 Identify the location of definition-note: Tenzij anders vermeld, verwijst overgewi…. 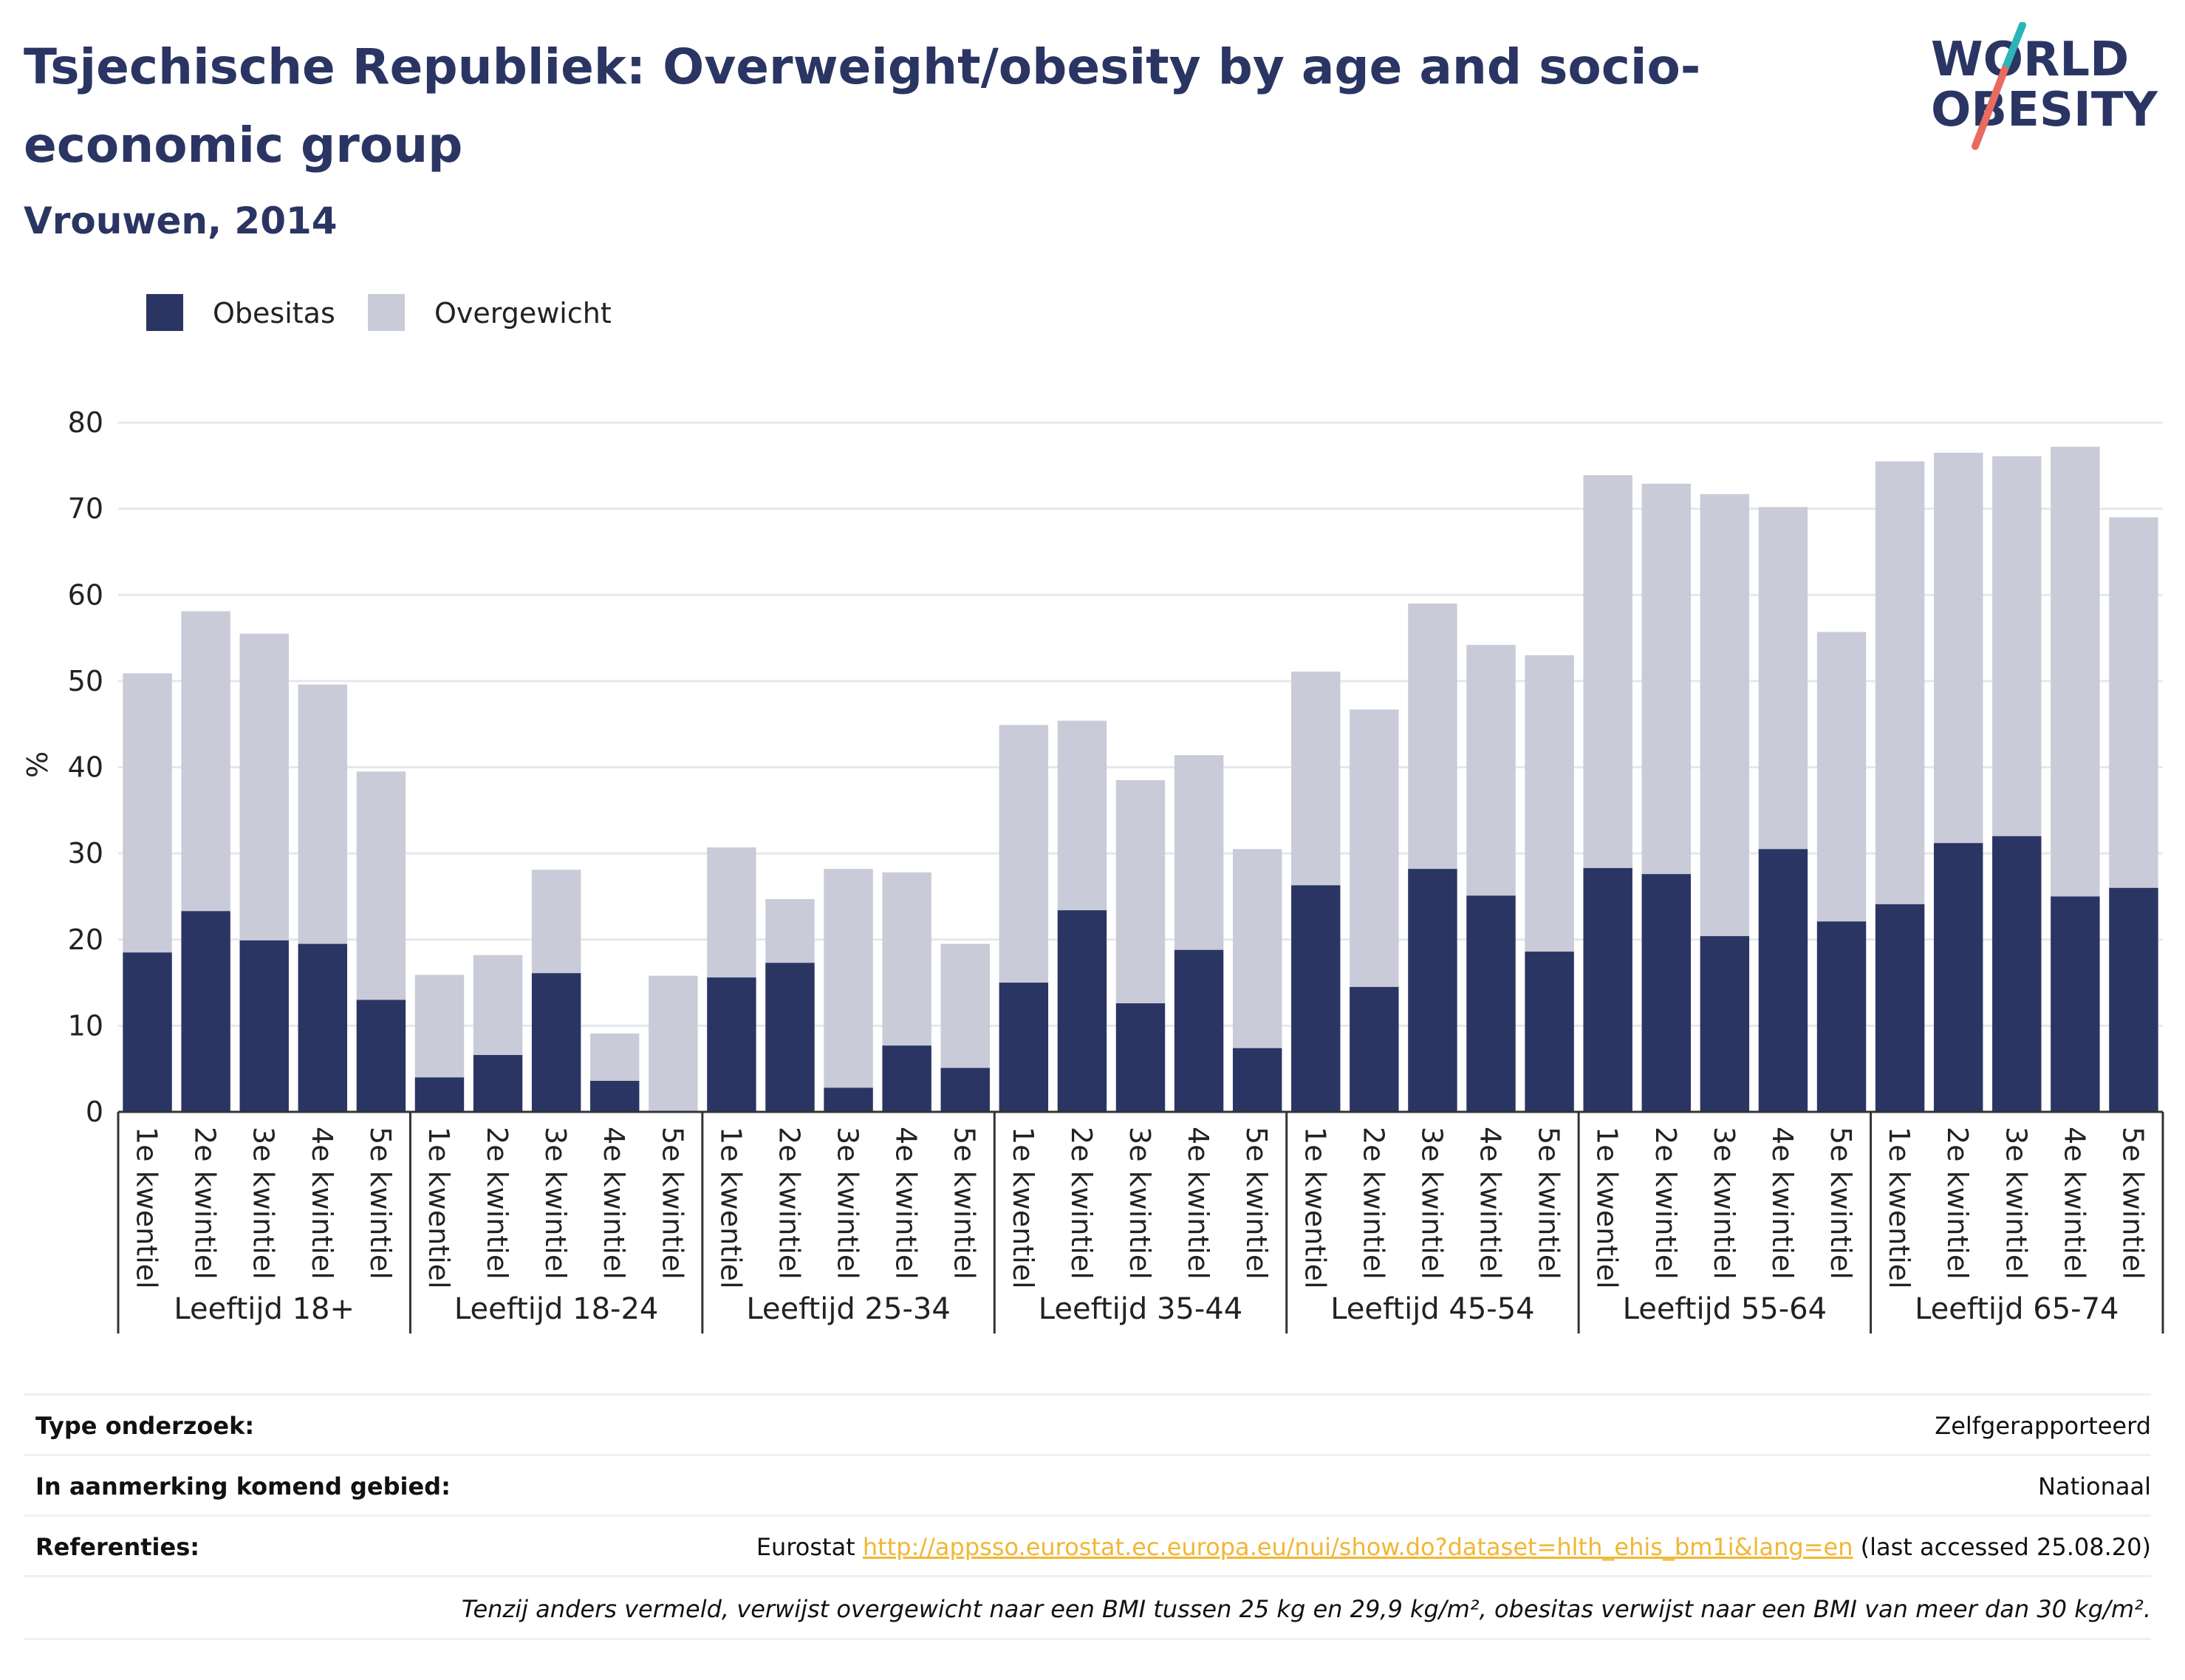
(1306, 1609).